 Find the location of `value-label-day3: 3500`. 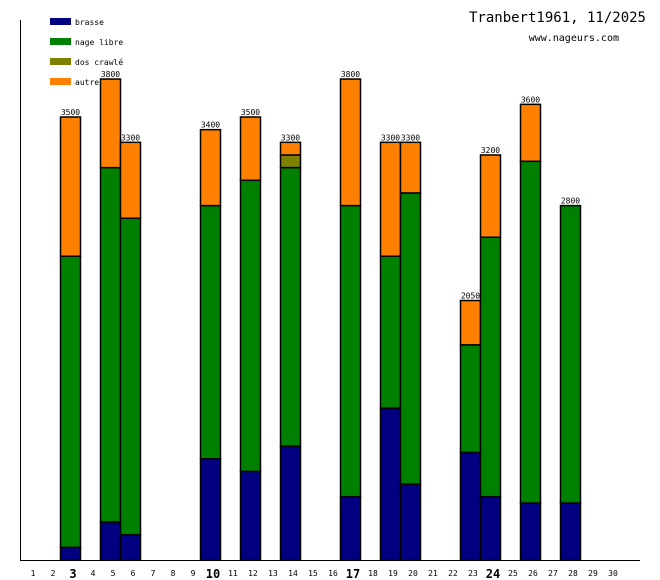

value-label-day3: 3500 is located at coordinates (70, 112).